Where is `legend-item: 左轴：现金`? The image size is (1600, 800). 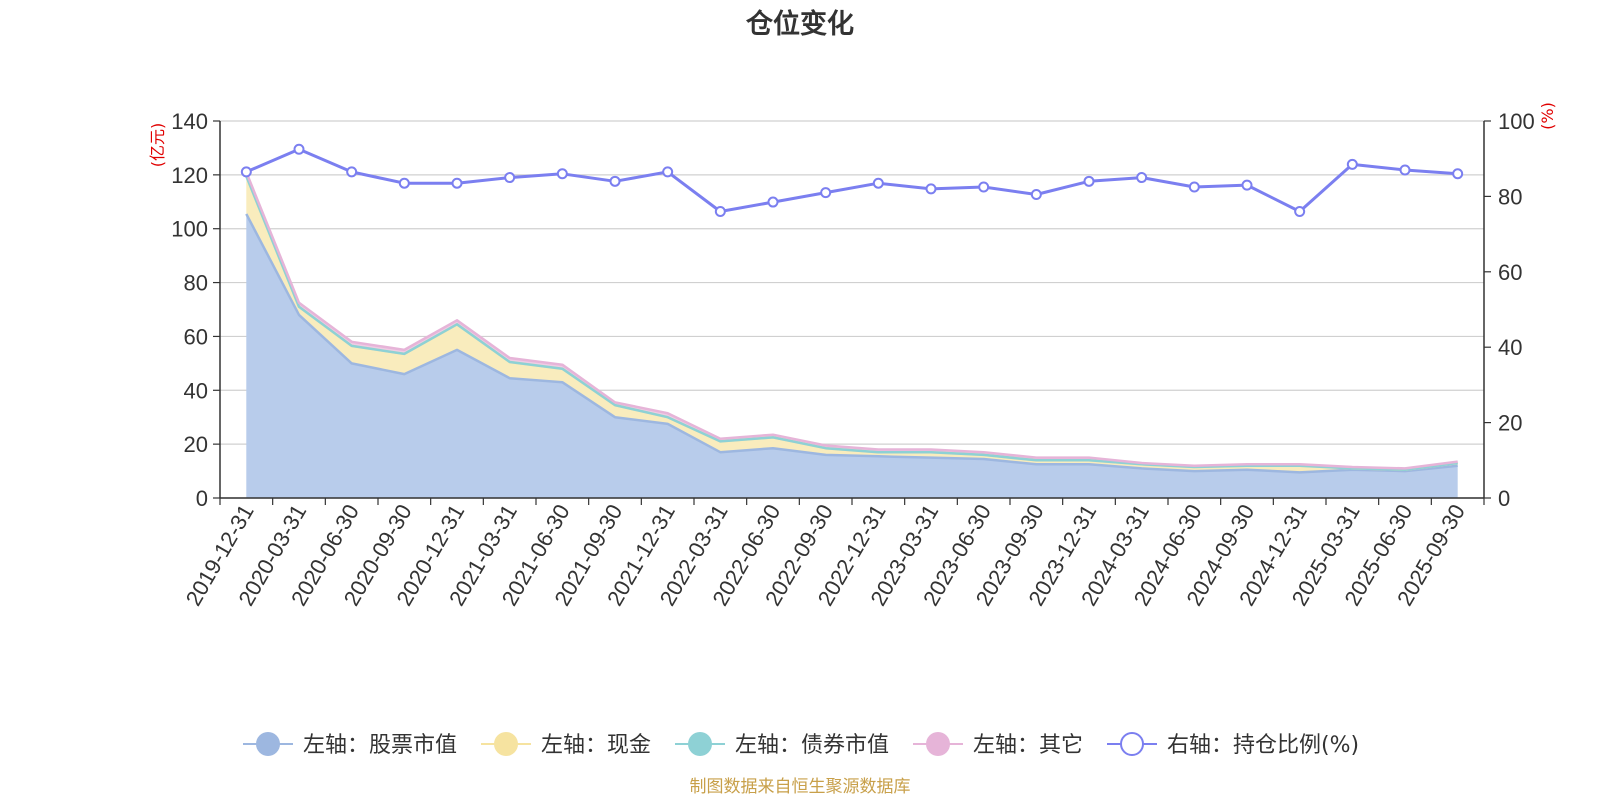
legend-item: 左轴：现金 is located at coordinates (566, 745).